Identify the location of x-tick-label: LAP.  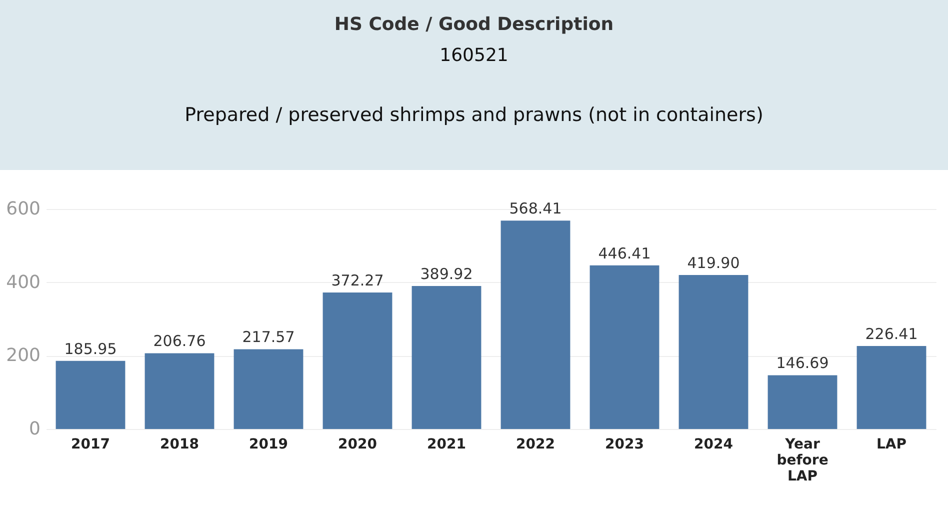
(891, 444).